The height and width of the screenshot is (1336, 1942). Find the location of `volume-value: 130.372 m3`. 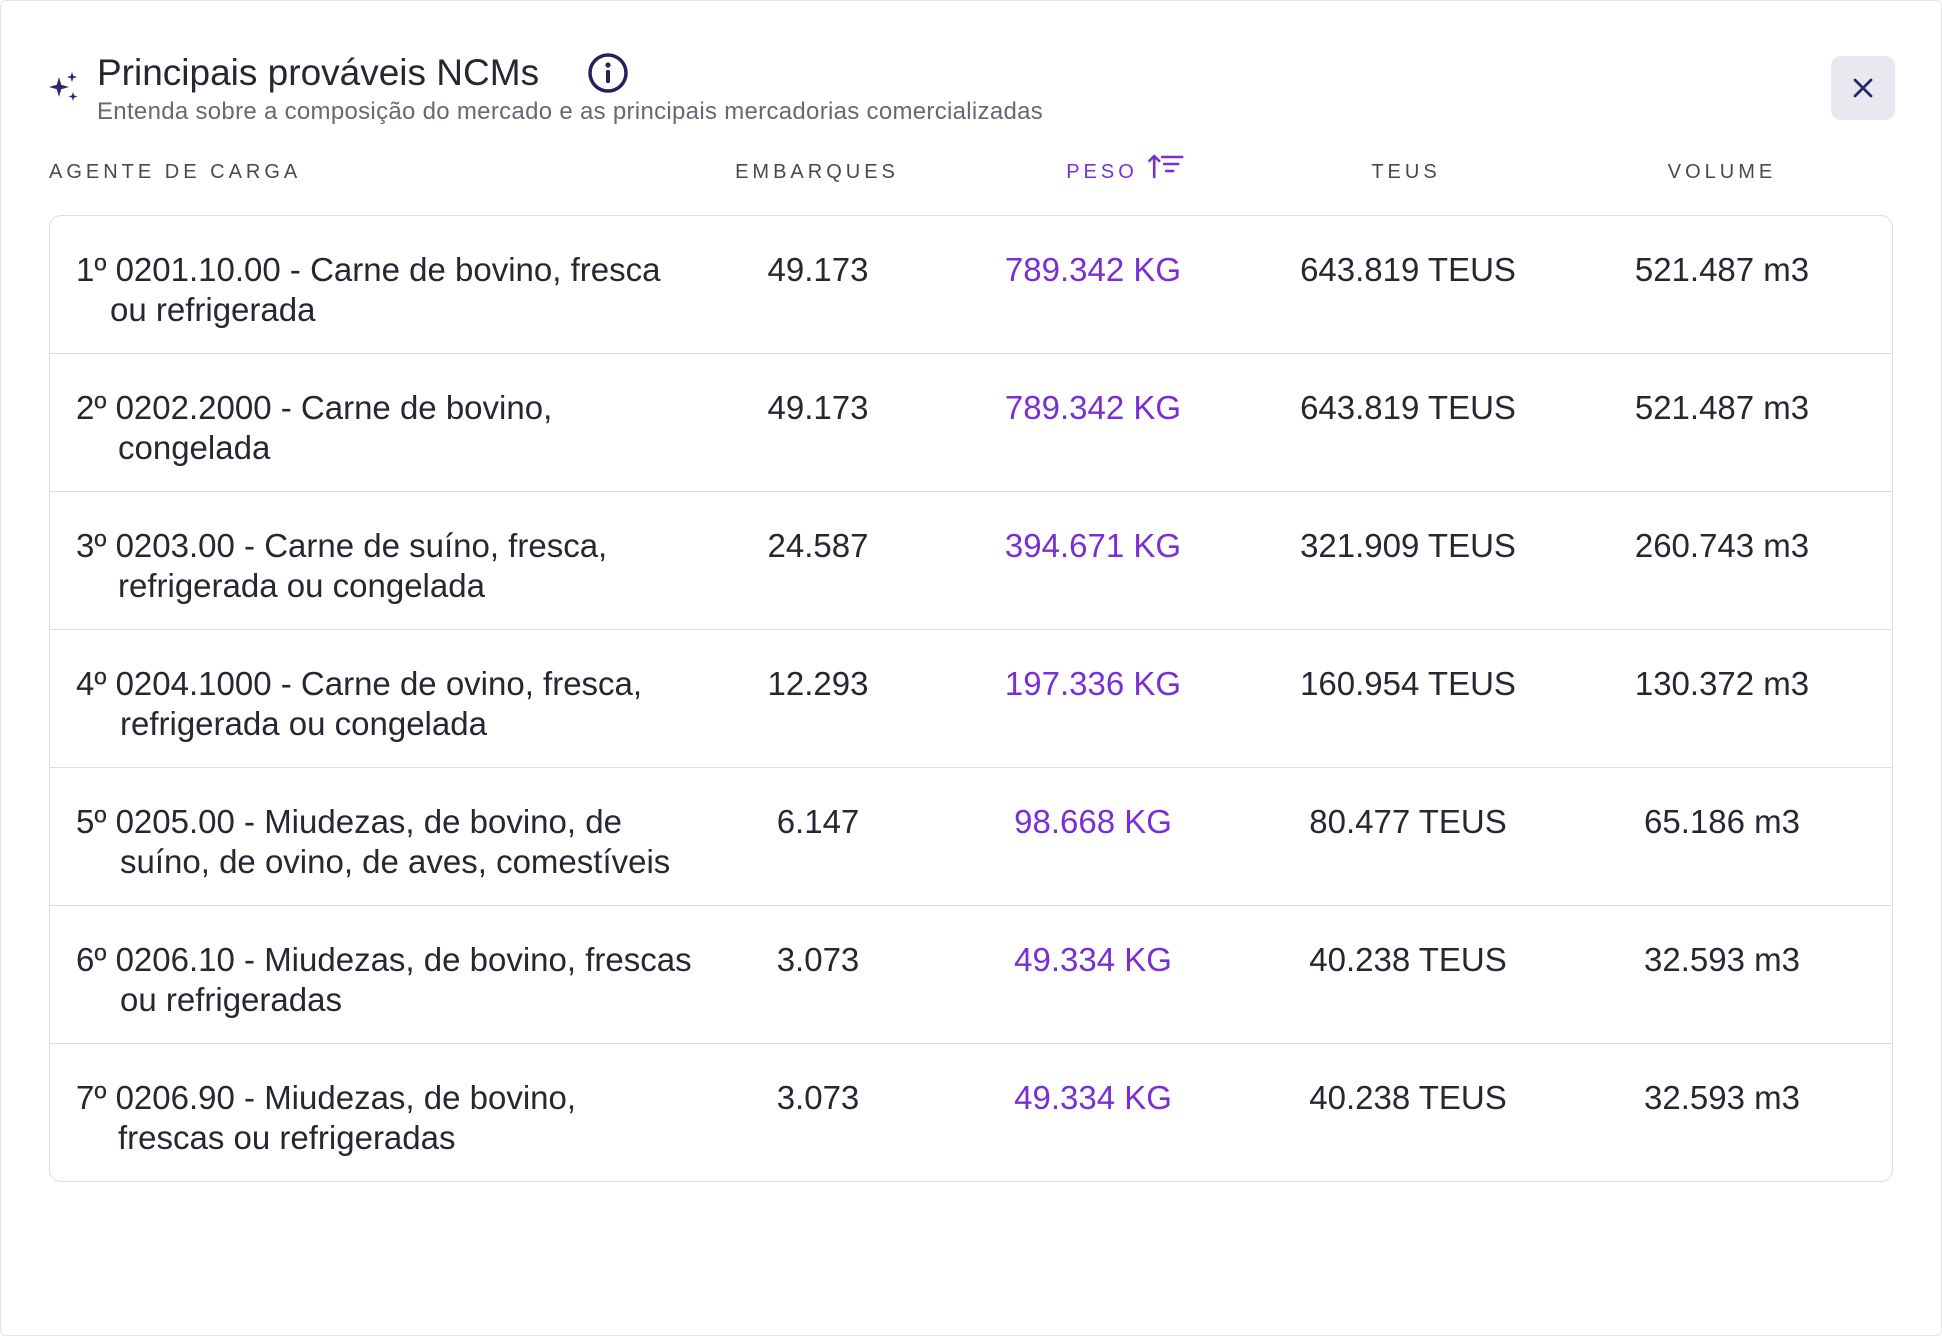

volume-value: 130.372 m3 is located at coordinates (1722, 683).